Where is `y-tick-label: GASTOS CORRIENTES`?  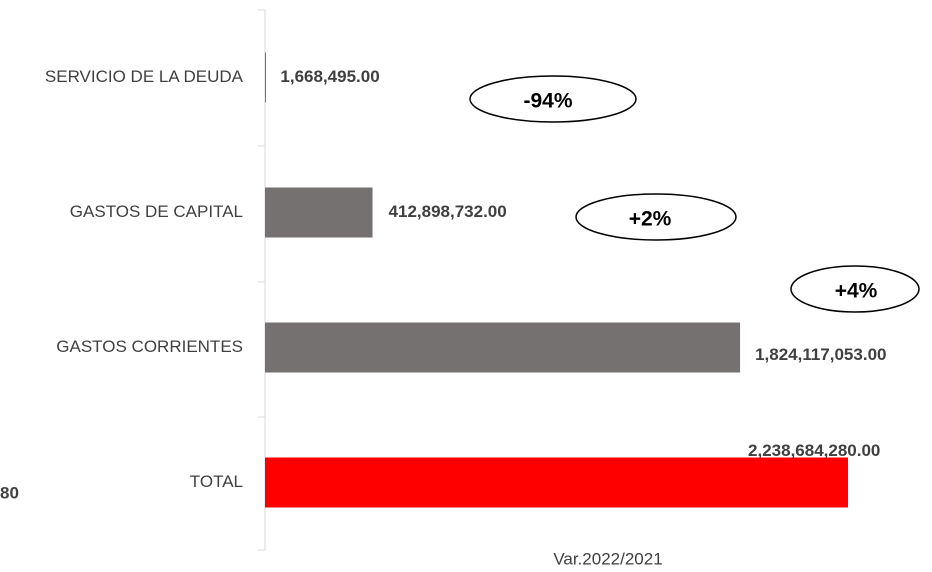 y-tick-label: GASTOS CORRIENTES is located at coordinates (149, 346).